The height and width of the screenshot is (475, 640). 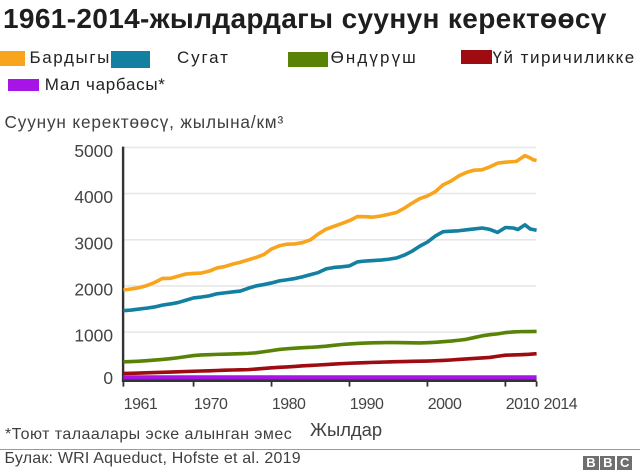 What do you see at coordinates (93, 197) in the screenshot?
I see `svg-text: 4000` at bounding box center [93, 197].